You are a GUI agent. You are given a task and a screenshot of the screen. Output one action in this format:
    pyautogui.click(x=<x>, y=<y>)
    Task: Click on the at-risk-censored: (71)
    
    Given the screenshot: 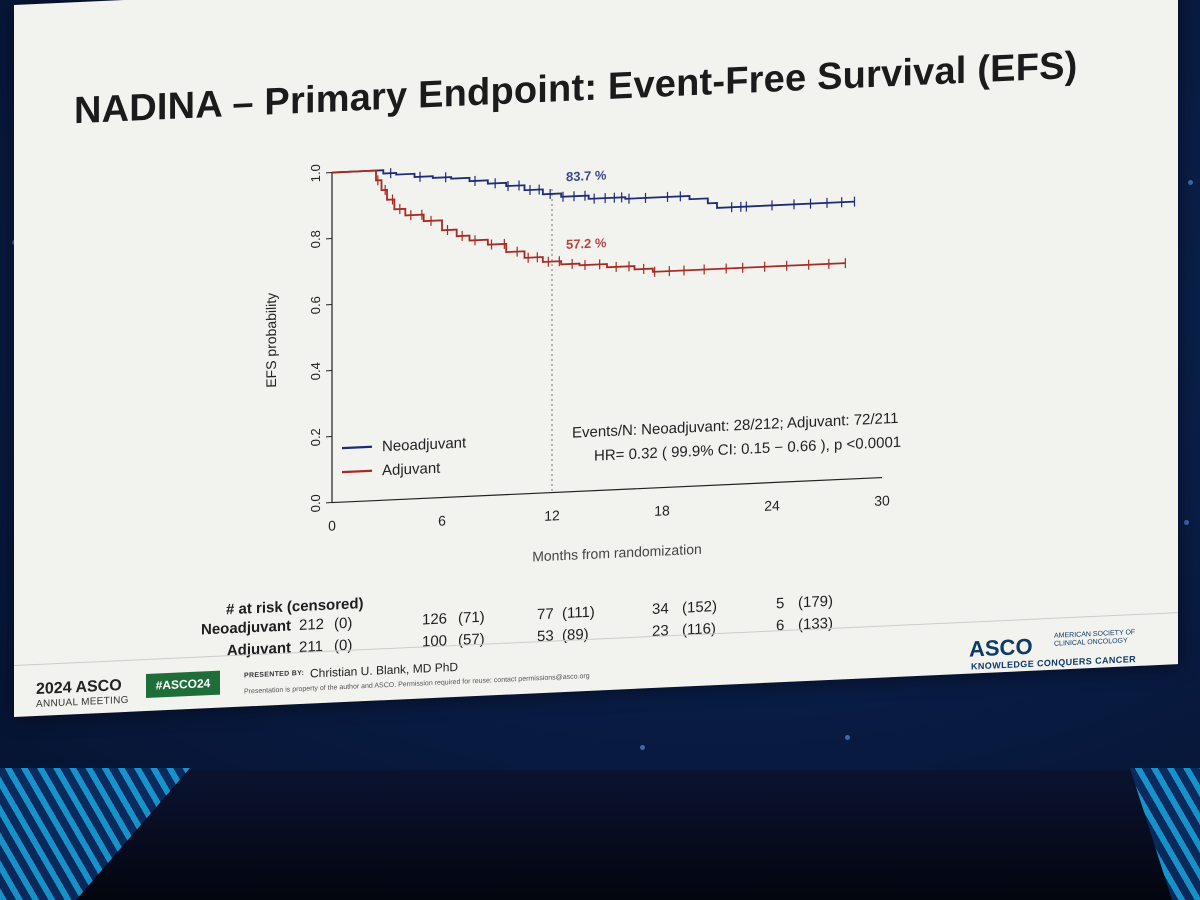 What is the action you would take?
    pyautogui.click(x=471, y=617)
    